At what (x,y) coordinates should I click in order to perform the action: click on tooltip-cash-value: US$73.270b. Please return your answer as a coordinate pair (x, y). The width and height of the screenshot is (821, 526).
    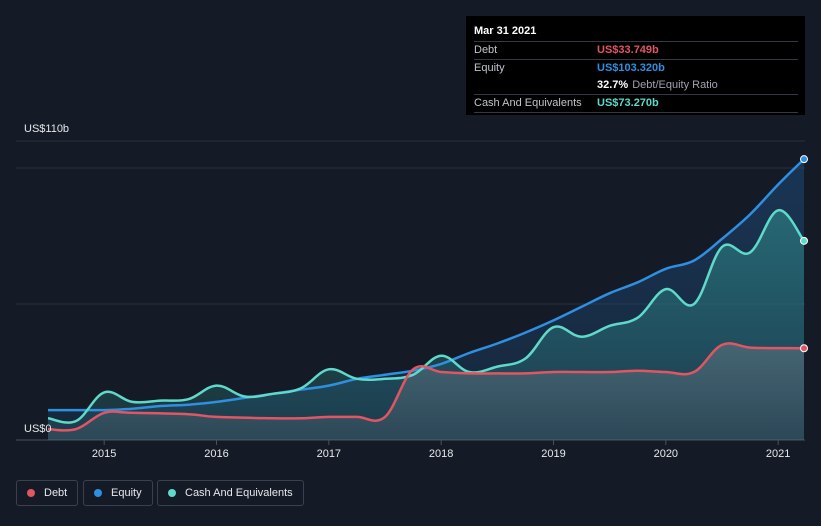
    Looking at the image, I should click on (628, 103).